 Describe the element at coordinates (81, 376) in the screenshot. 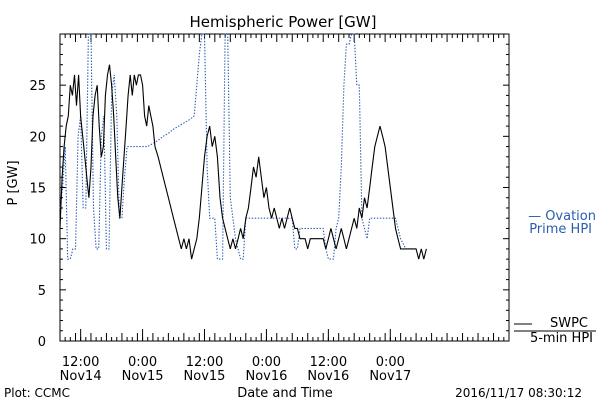

I see `x-tick-label-date: Nov14` at that location.